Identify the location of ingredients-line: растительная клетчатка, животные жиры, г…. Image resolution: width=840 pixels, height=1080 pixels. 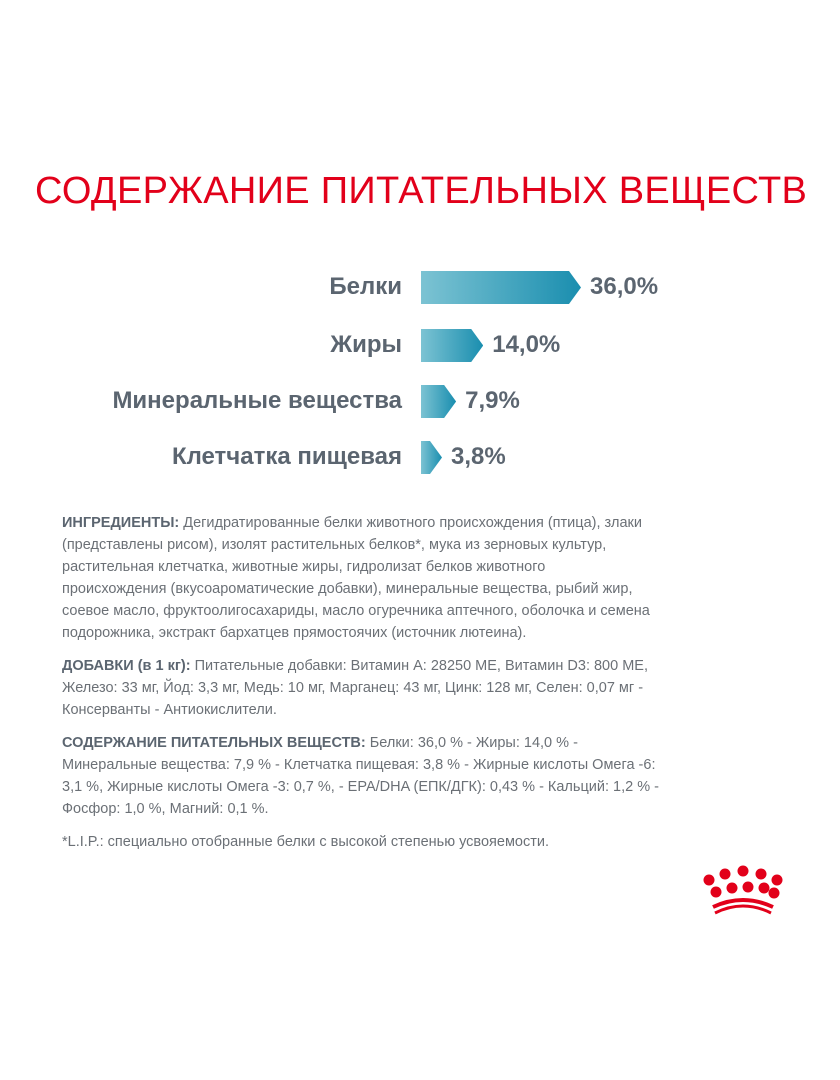
(304, 567).